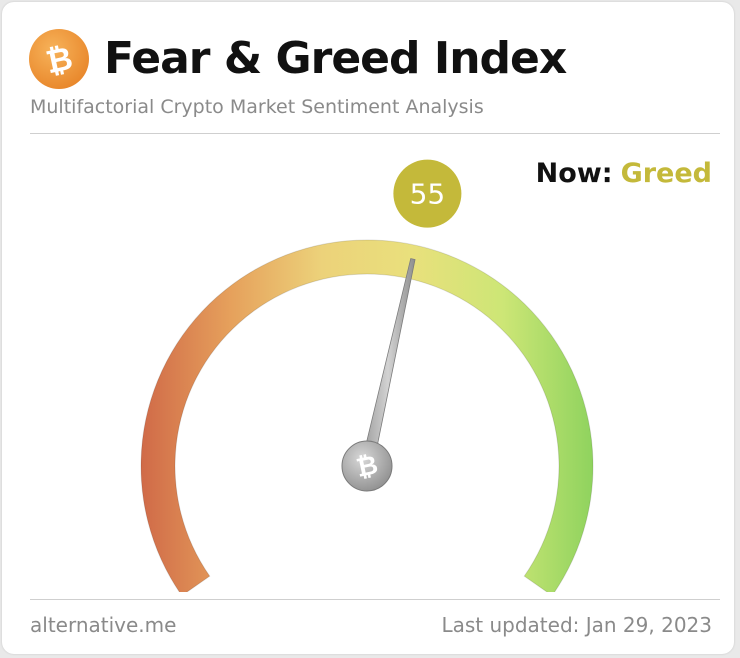 The height and width of the screenshot is (658, 740). What do you see at coordinates (103, 625) in the screenshot?
I see `source-link: alternative.me` at bounding box center [103, 625].